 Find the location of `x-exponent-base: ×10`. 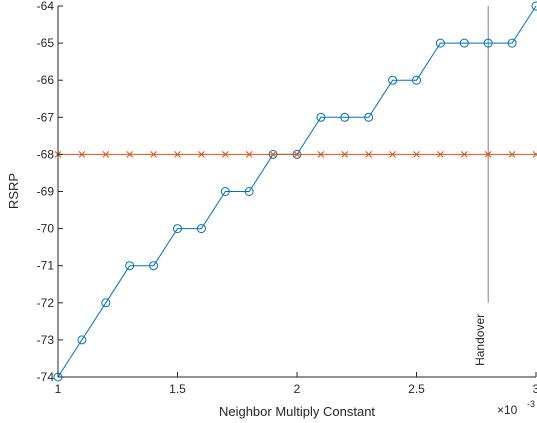

x-exponent-base: ×10 is located at coordinates (507, 410).